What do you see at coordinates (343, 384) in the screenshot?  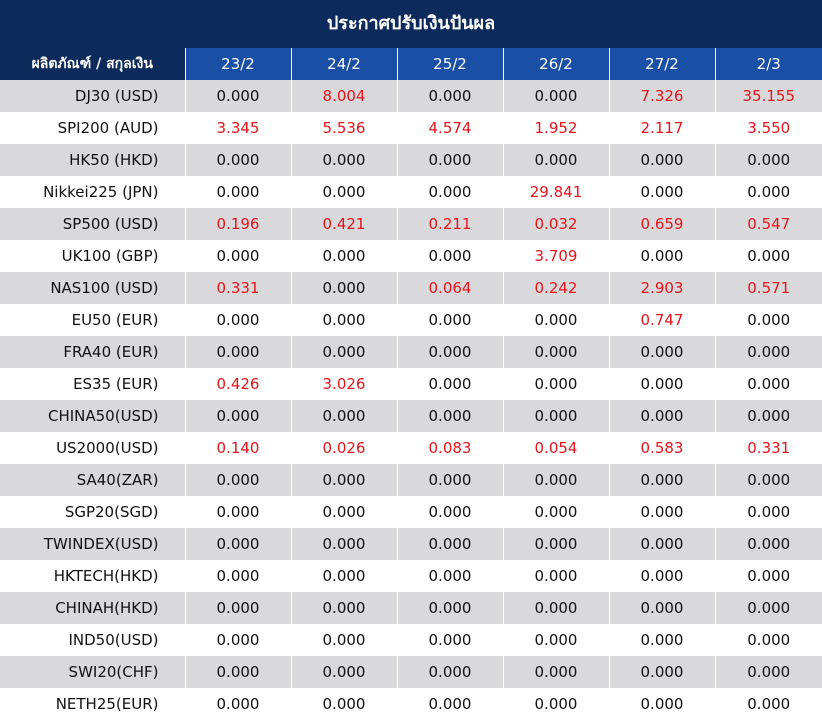 I see `dividend-cell: 3.026` at bounding box center [343, 384].